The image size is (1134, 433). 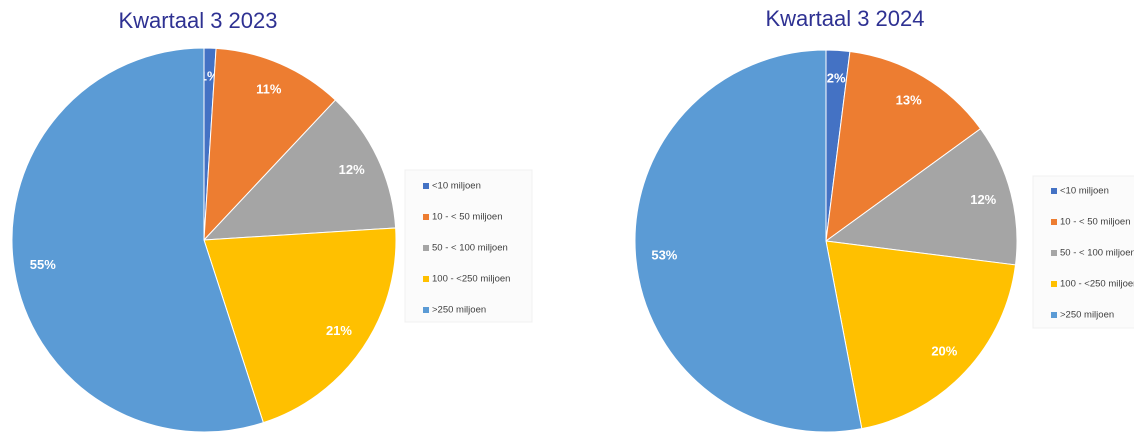 What do you see at coordinates (43, 264) in the screenshot?
I see `data-label: 55%` at bounding box center [43, 264].